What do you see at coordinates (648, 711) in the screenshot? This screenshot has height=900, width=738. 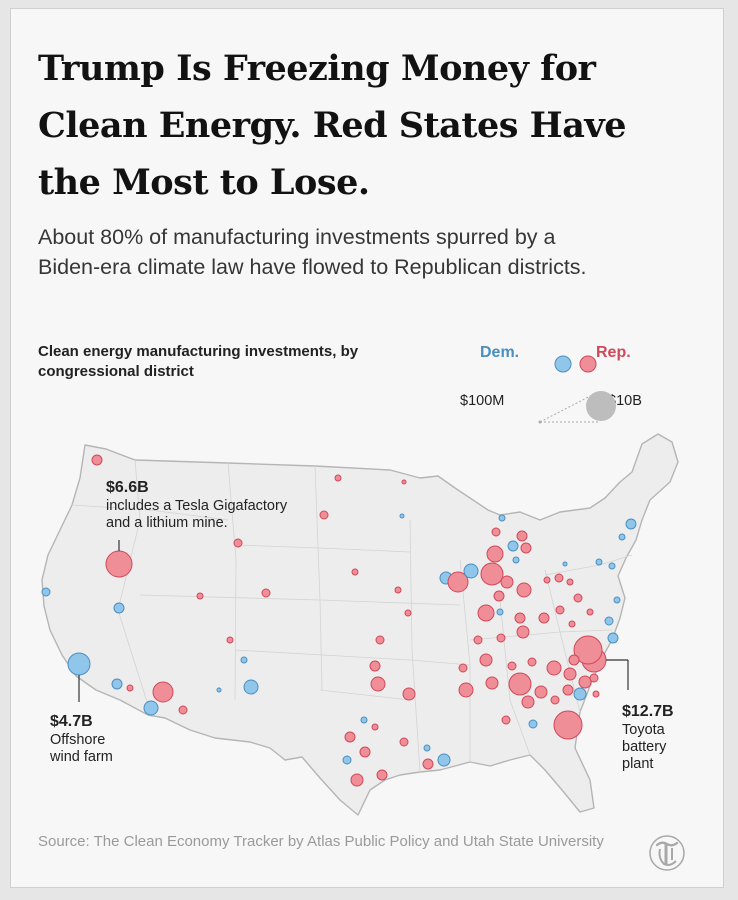 I see `callout-toyota-value: $12.7B` at bounding box center [648, 711].